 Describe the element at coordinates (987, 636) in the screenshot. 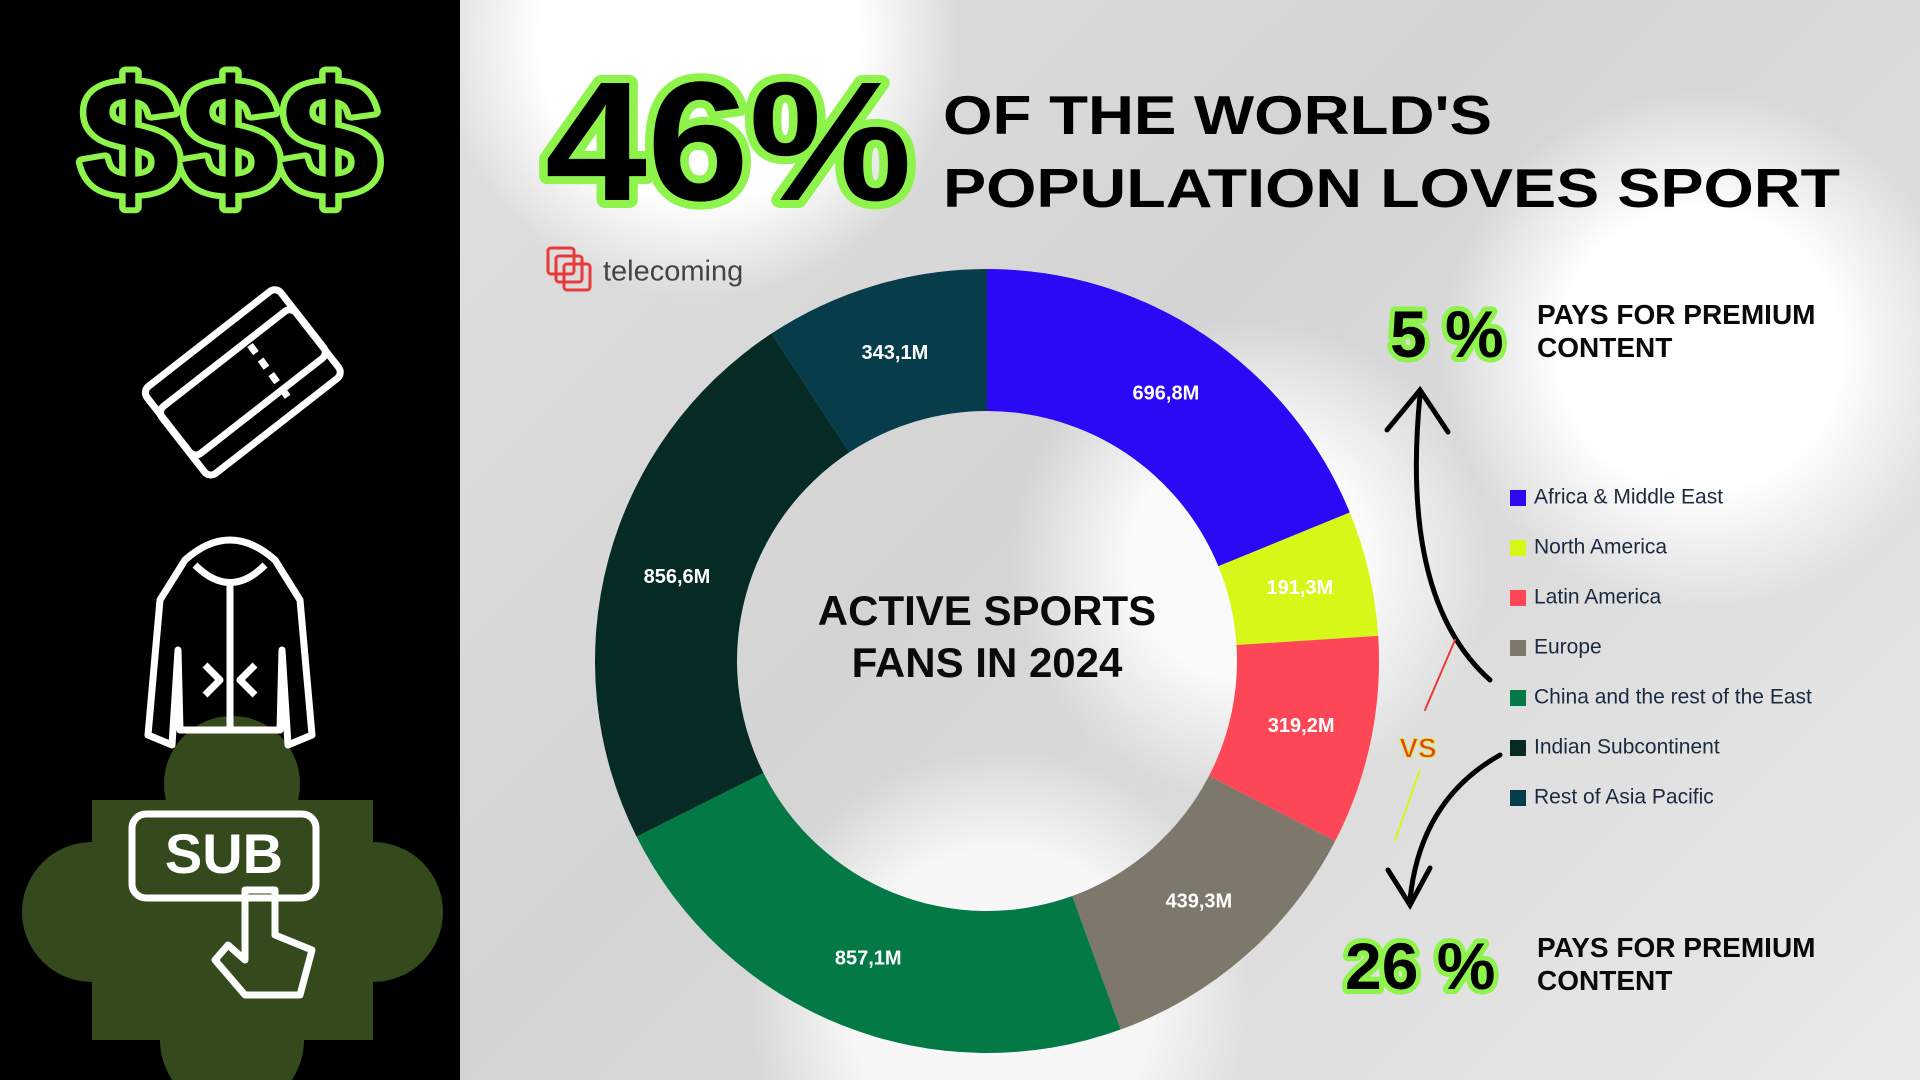

I see `chart-title: ACTIVE SPORTS FANS IN 2024` at that location.